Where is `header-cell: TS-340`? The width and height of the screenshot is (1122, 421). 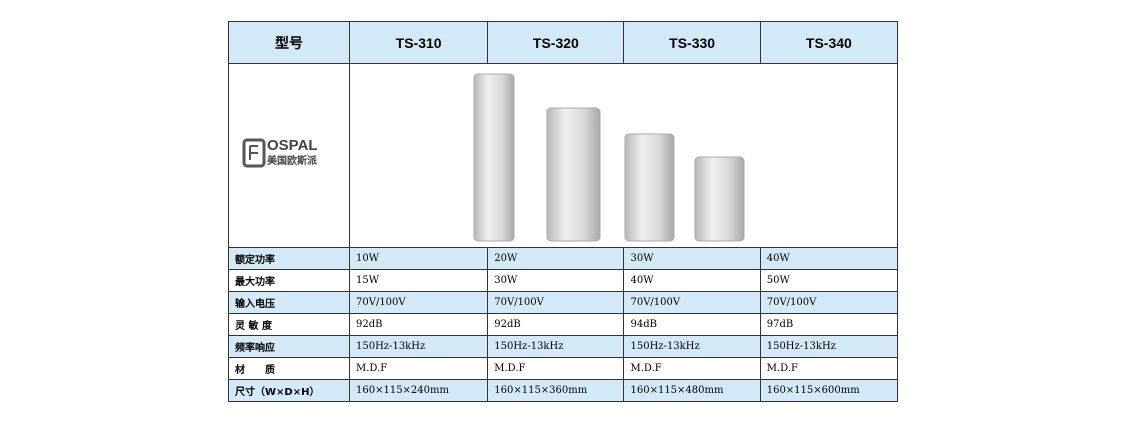 header-cell: TS-340 is located at coordinates (829, 42).